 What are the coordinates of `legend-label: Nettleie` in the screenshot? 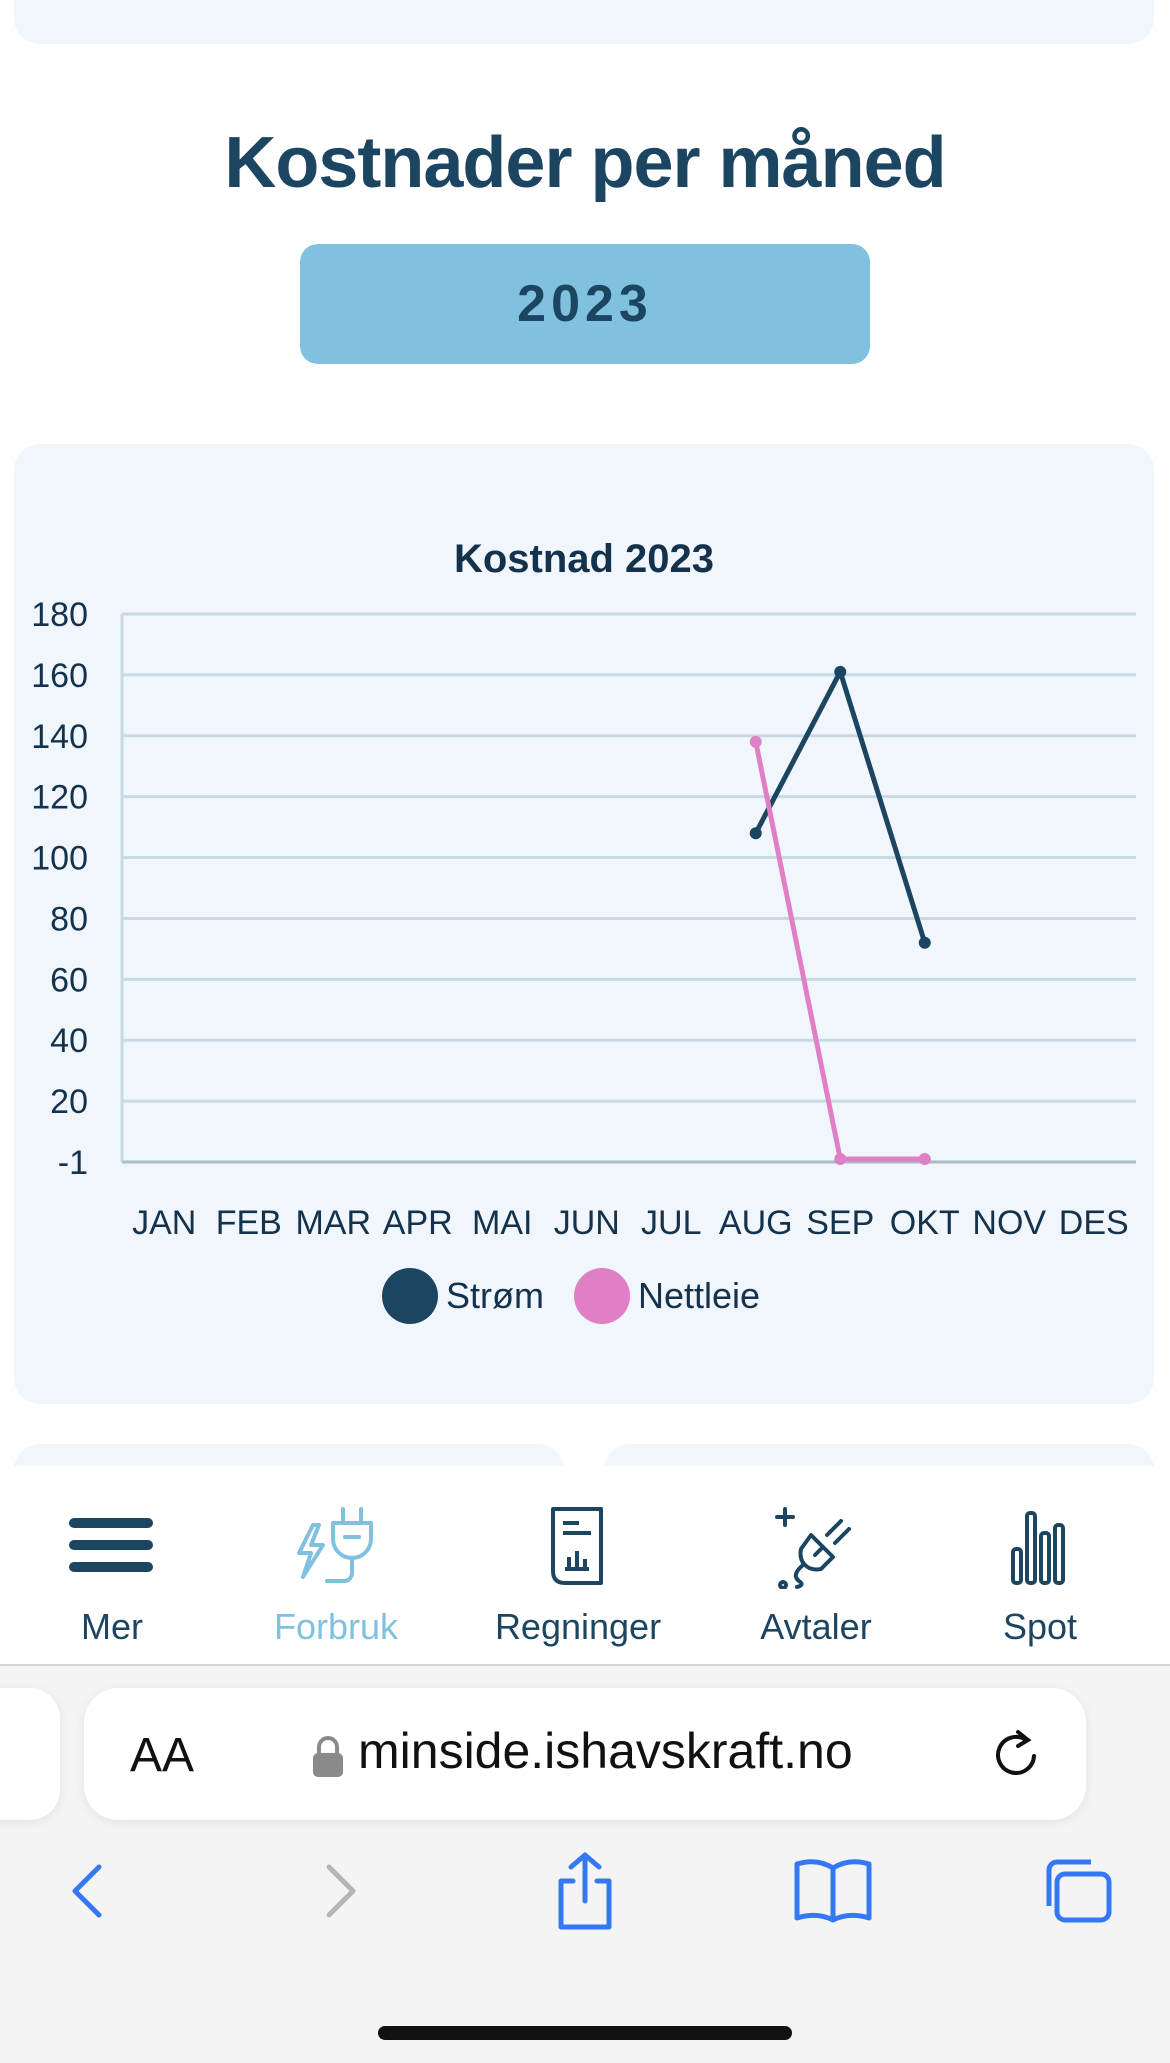 It's located at (699, 1295).